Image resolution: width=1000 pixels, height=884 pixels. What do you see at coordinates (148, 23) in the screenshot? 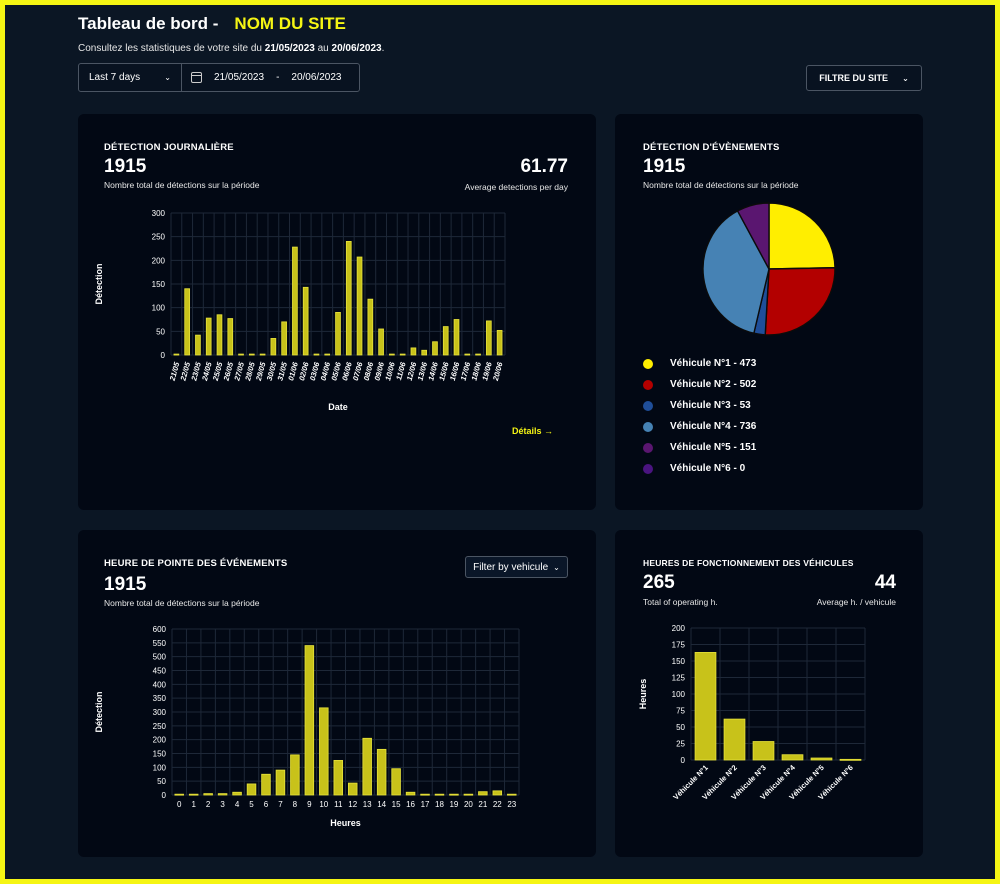
I see `page-title: Tableau de bord -` at bounding box center [148, 23].